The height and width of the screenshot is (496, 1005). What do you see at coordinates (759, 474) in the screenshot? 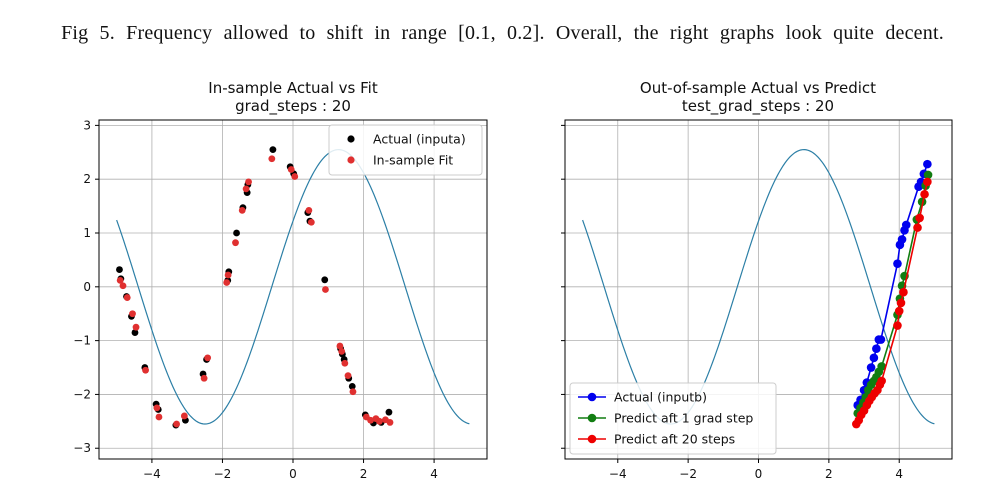
I see `right-xtick-label: 0` at bounding box center [759, 474].